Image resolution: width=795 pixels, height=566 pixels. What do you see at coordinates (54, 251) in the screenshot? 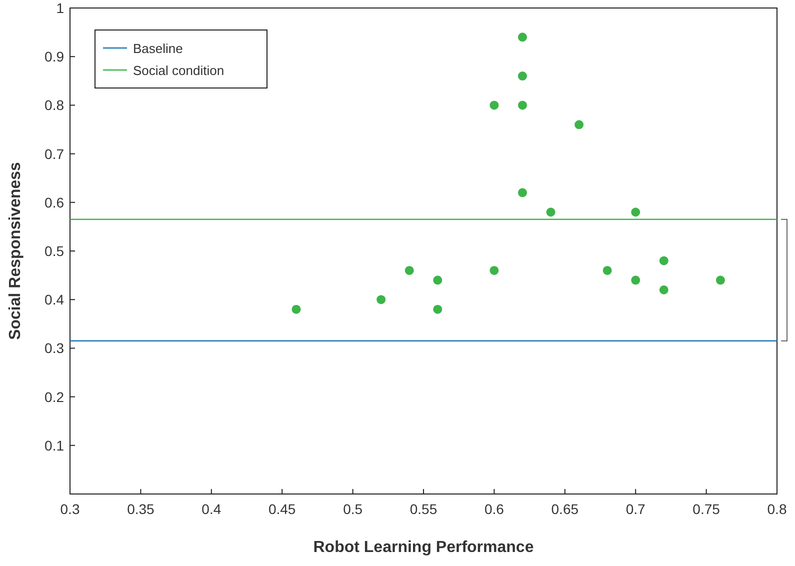
I see `y-tick-label: 0.5` at bounding box center [54, 251].